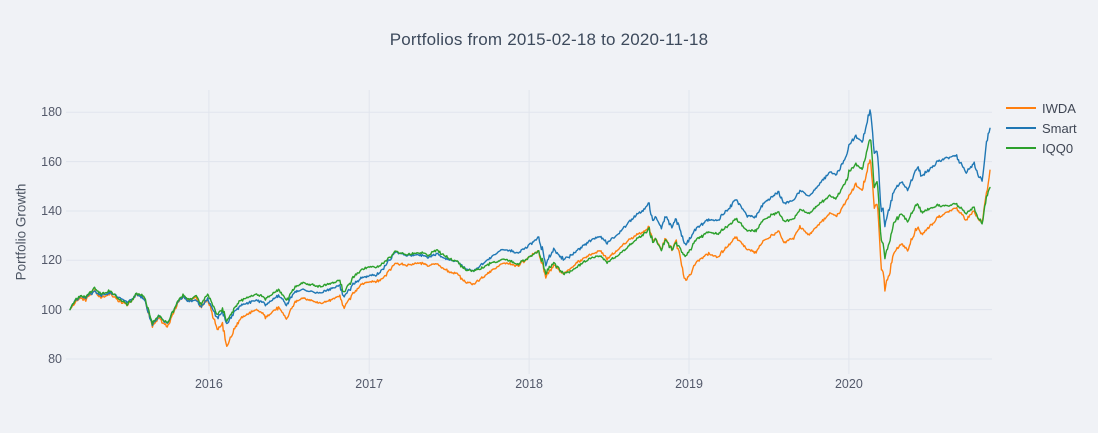 This screenshot has height=433, width=1098. What do you see at coordinates (55, 359) in the screenshot?
I see `y-tick-label: 80` at bounding box center [55, 359].